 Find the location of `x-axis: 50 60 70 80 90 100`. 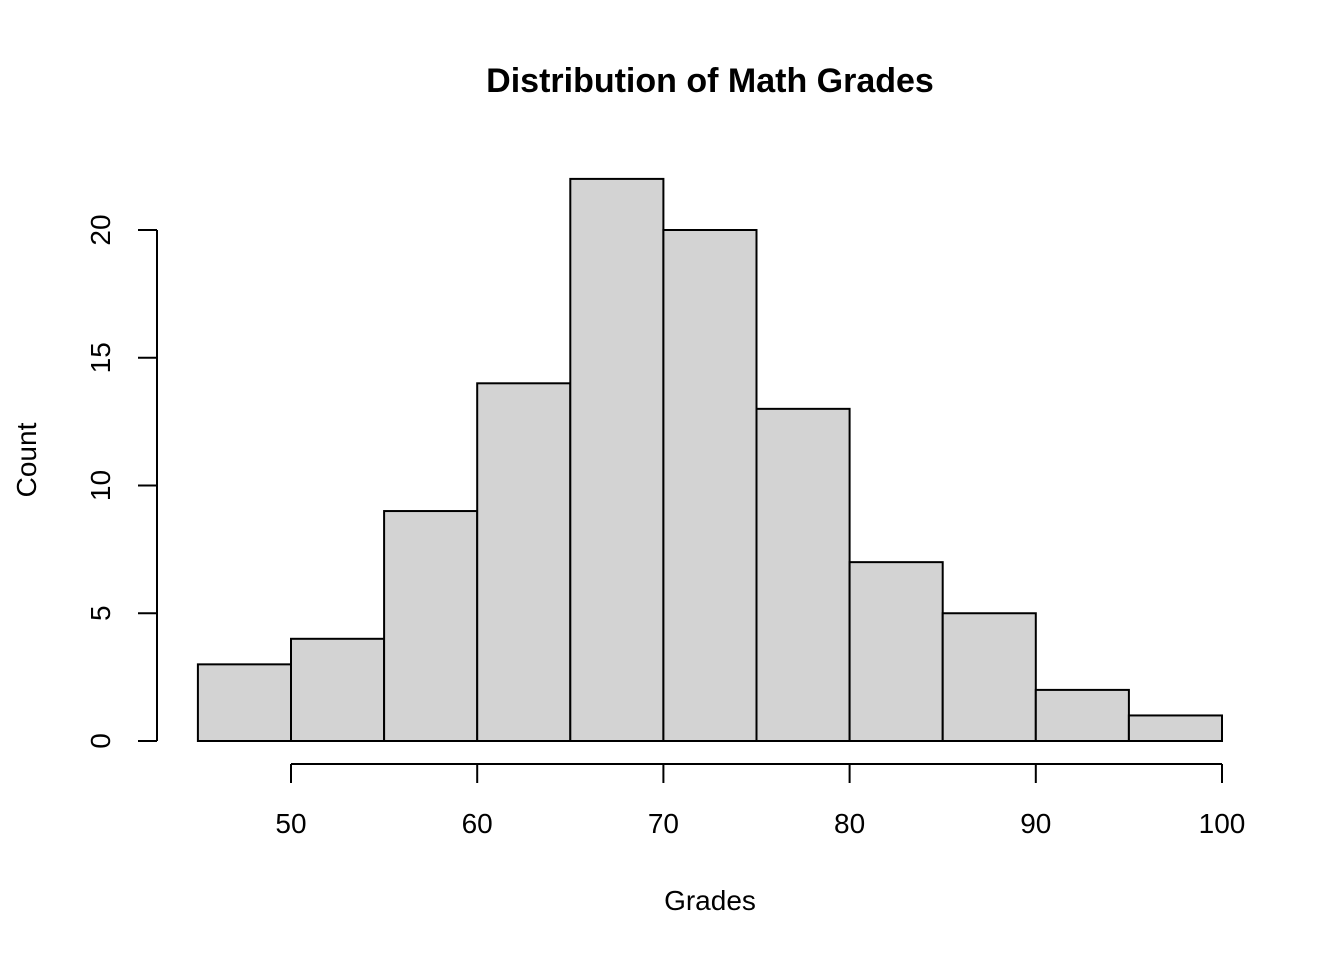

x-axis: 50 60 70 80 90 100 is located at coordinates (760, 801).